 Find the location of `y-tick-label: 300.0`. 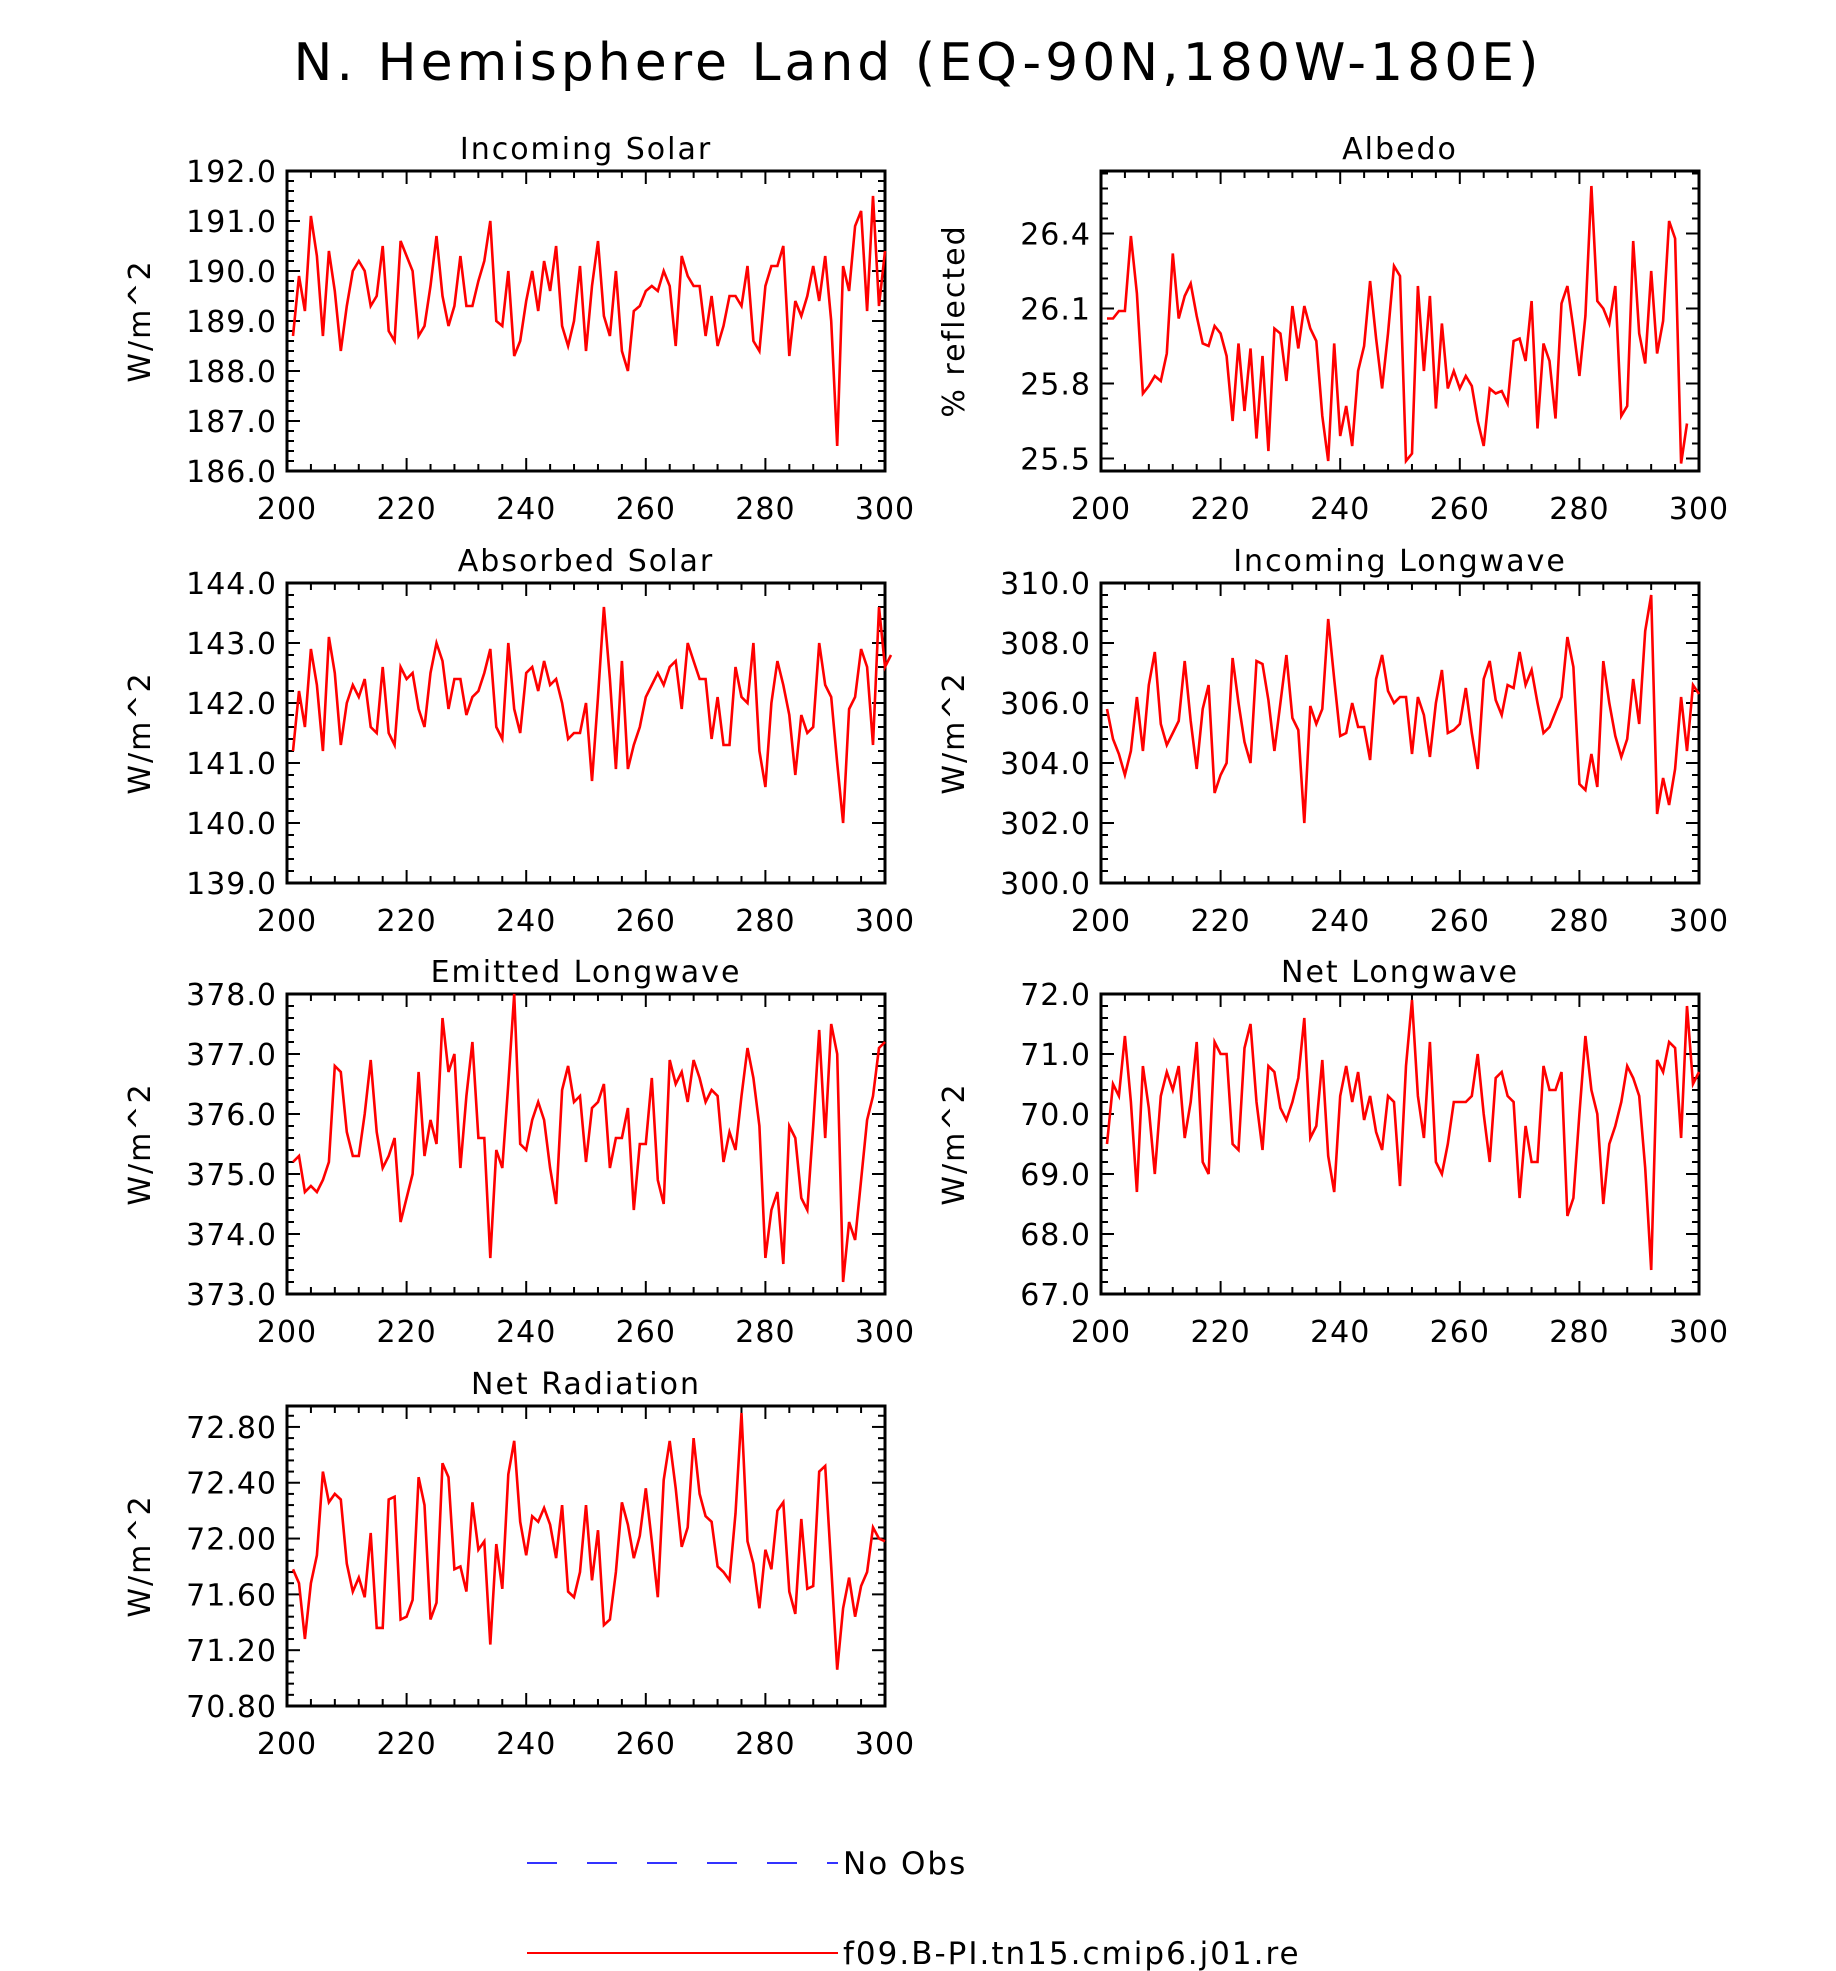

y-tick-label: 300.0 is located at coordinates (1045, 884).